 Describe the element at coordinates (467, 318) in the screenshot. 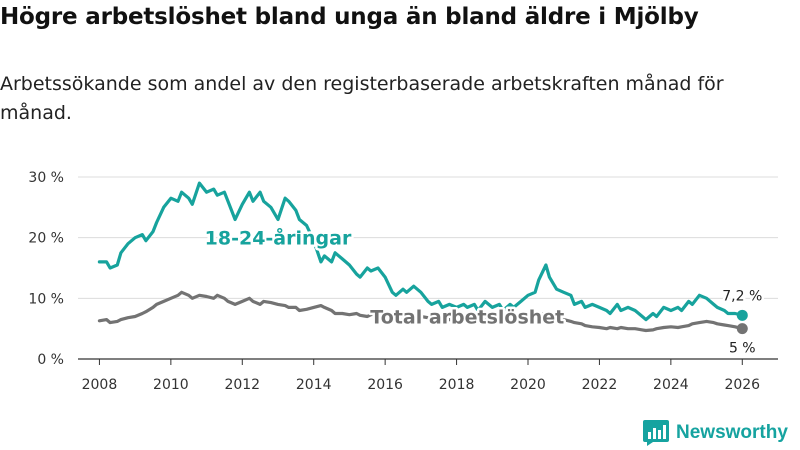

I see `total-series-label: Total arbetslöshet` at that location.